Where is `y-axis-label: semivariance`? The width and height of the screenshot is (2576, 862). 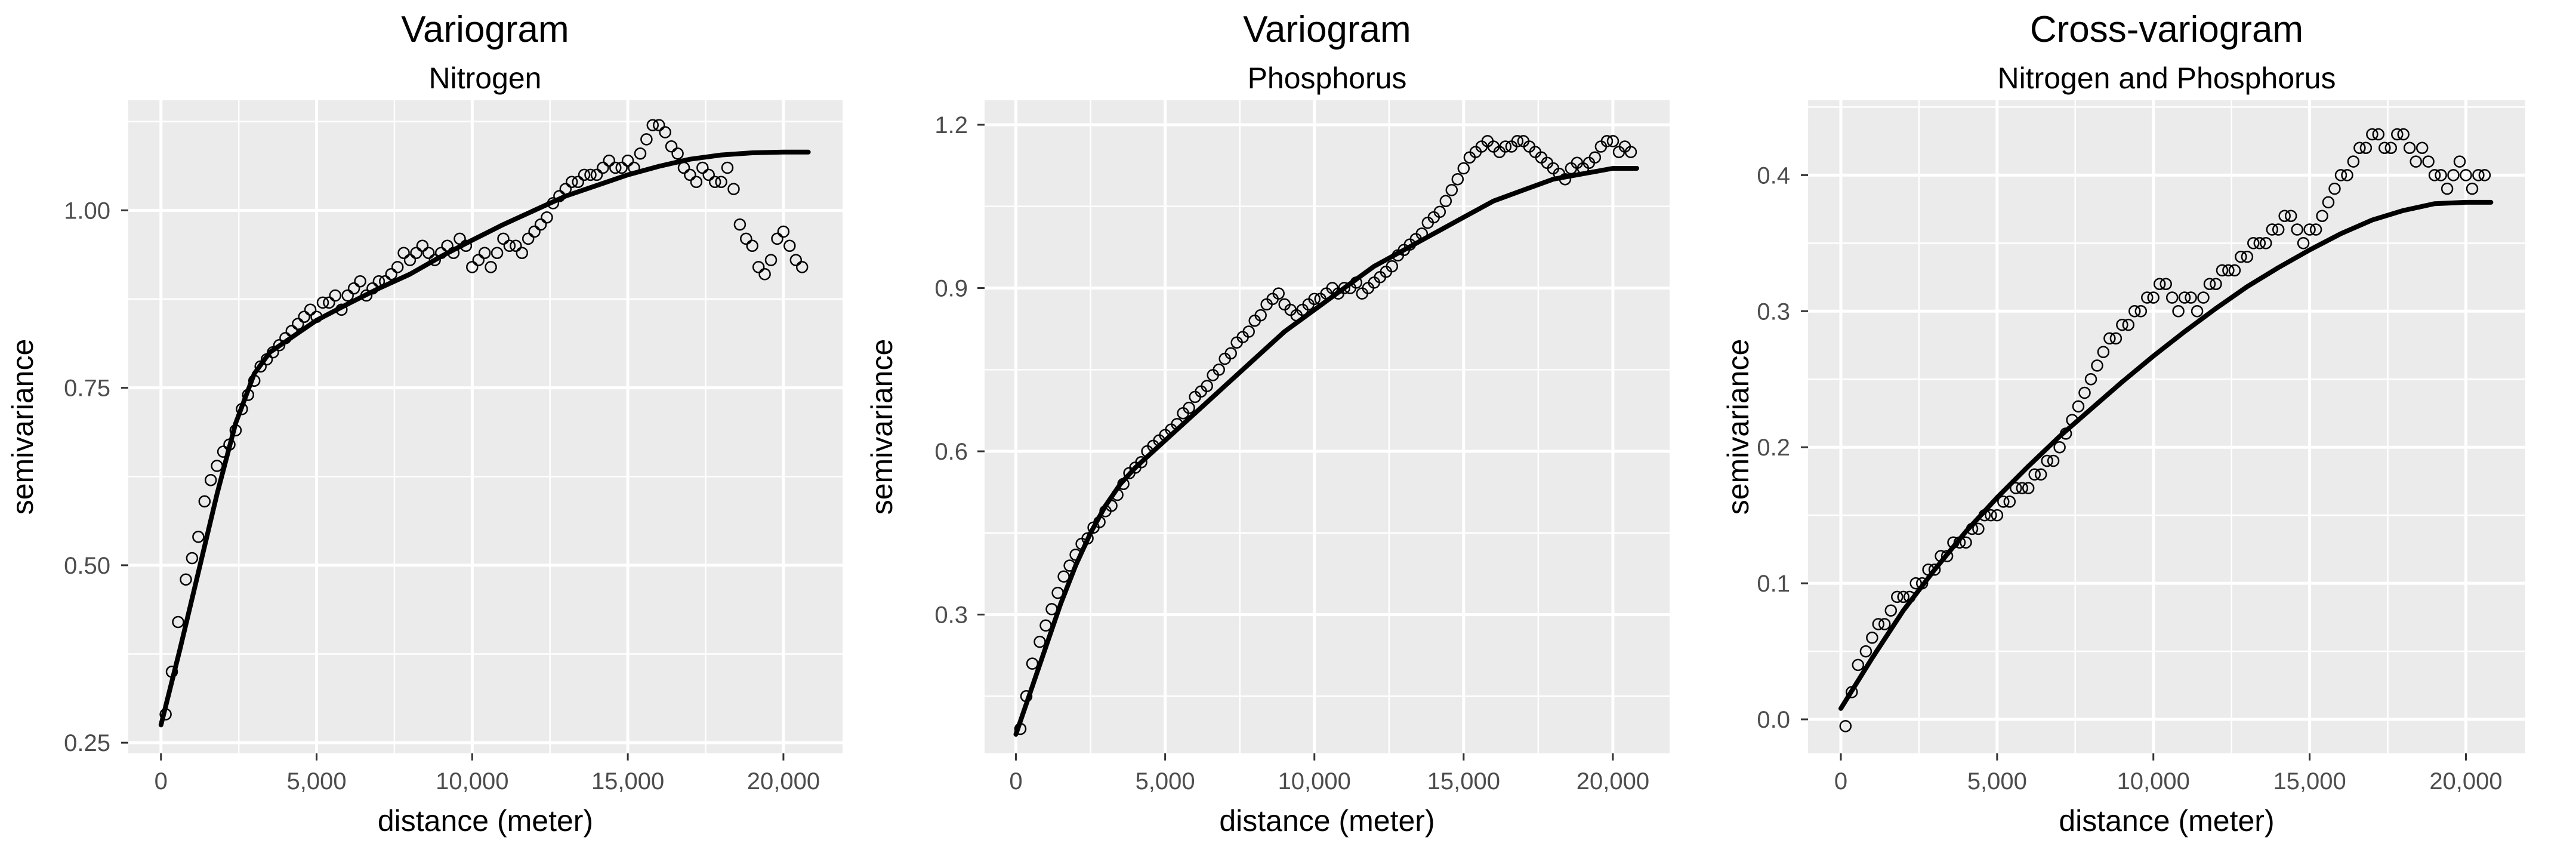
y-axis-label: semivariance is located at coordinates (23, 427).